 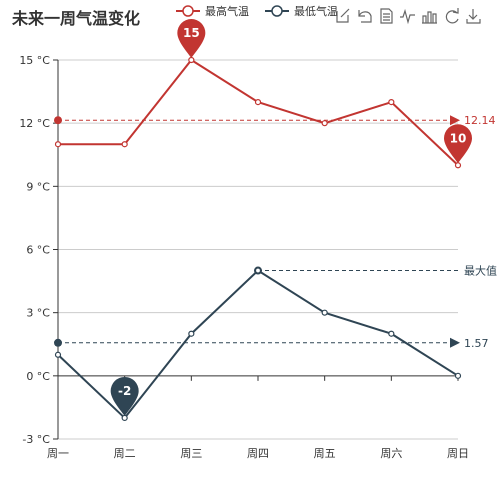 What do you see at coordinates (480, 120) in the screenshot?
I see `mark-line-label: 12.14` at bounding box center [480, 120].